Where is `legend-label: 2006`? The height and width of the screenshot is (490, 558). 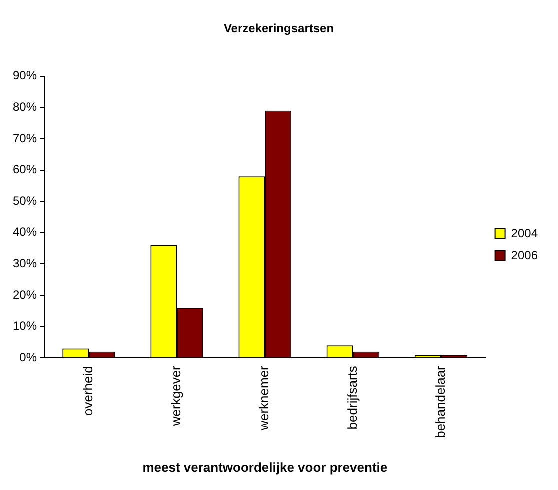 legend-label: 2006 is located at coordinates (524, 255).